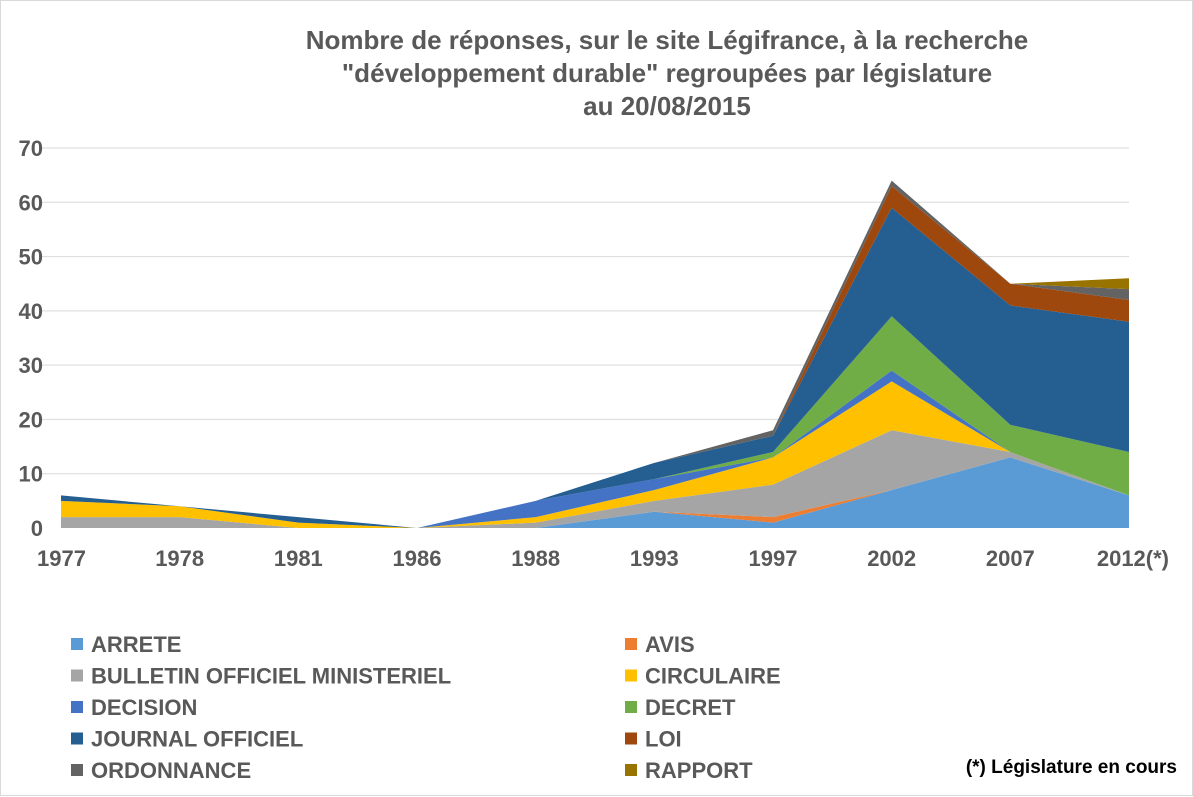 This screenshot has height=797, width=1193. I want to click on legend-label: ARRETE, so click(136, 644).